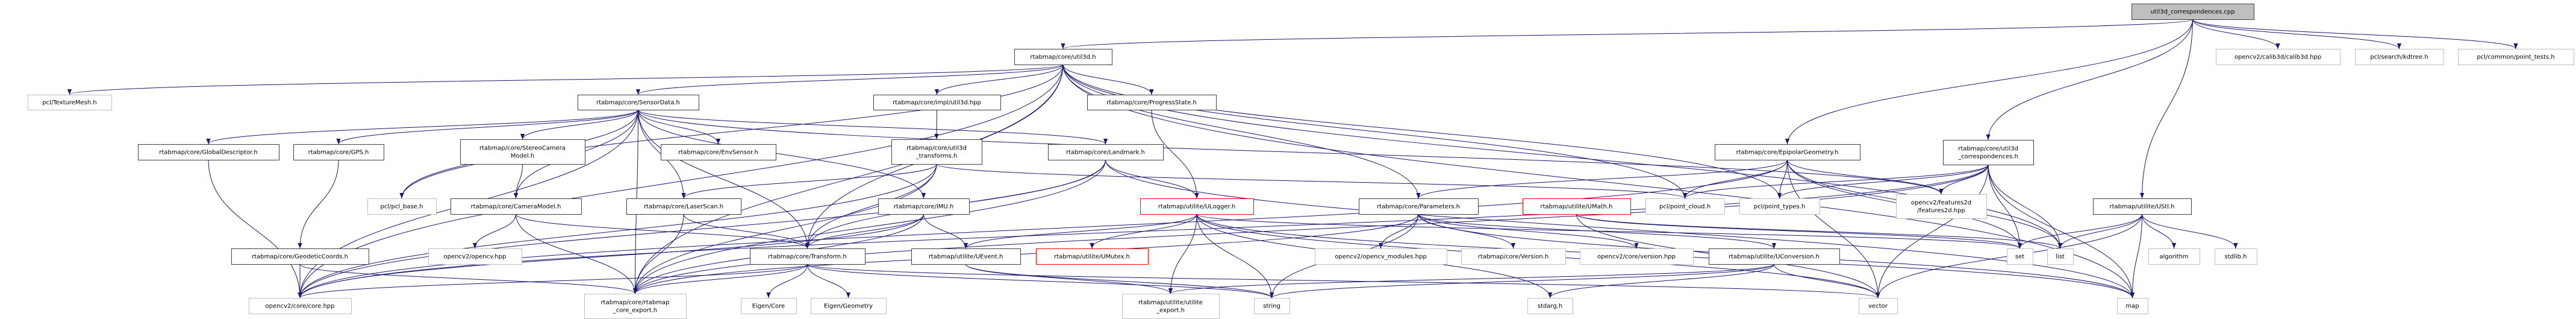 This screenshot has width=2576, height=319. I want to click on node-uevent: rtabmap/utilite/UEvent.h, so click(966, 256).